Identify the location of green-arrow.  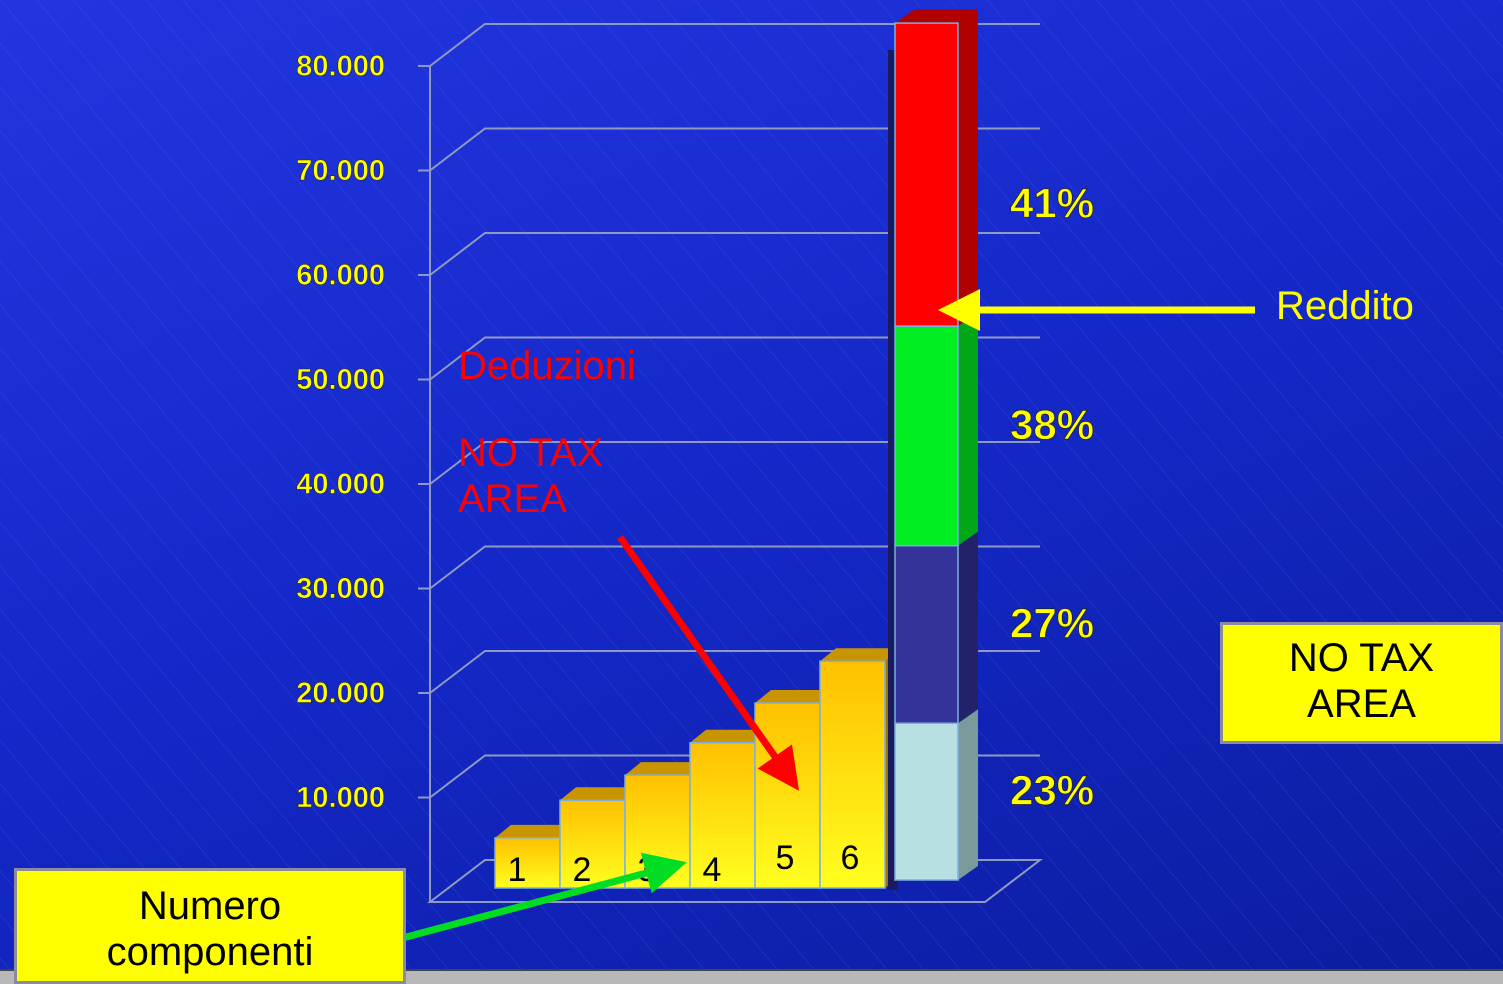
(540, 898).